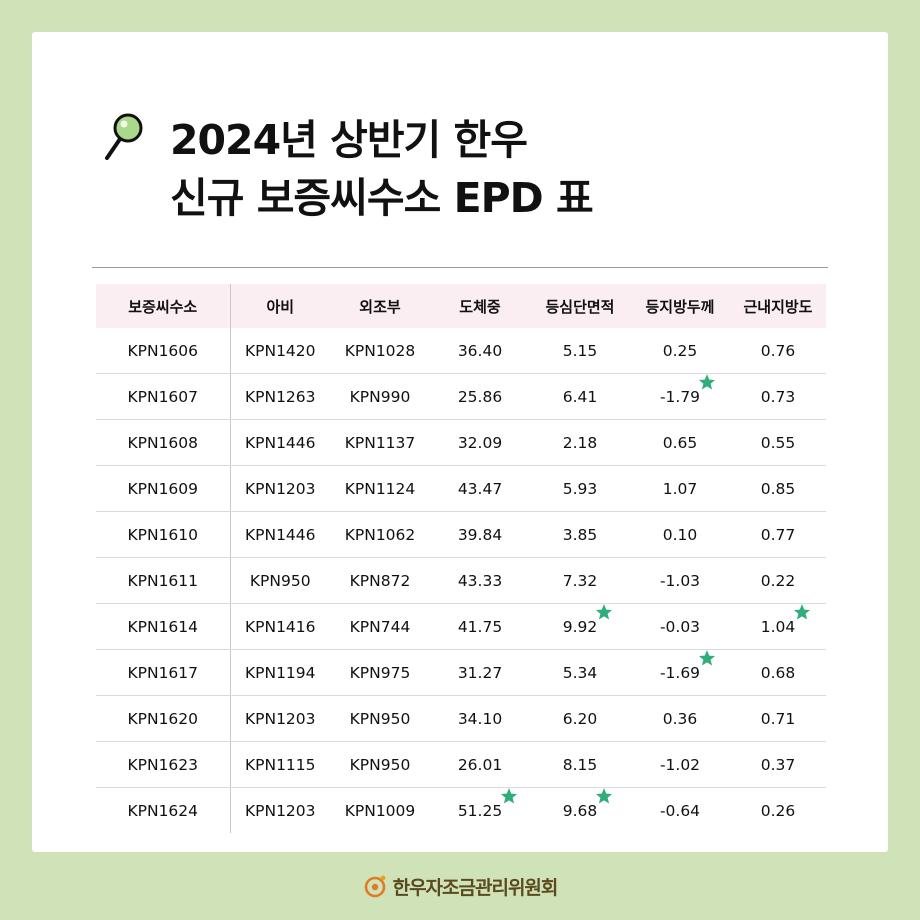 Image resolution: width=920 pixels, height=920 pixels. Describe the element at coordinates (778, 718) in the screenshot. I see `cell-text: 0.71` at that location.